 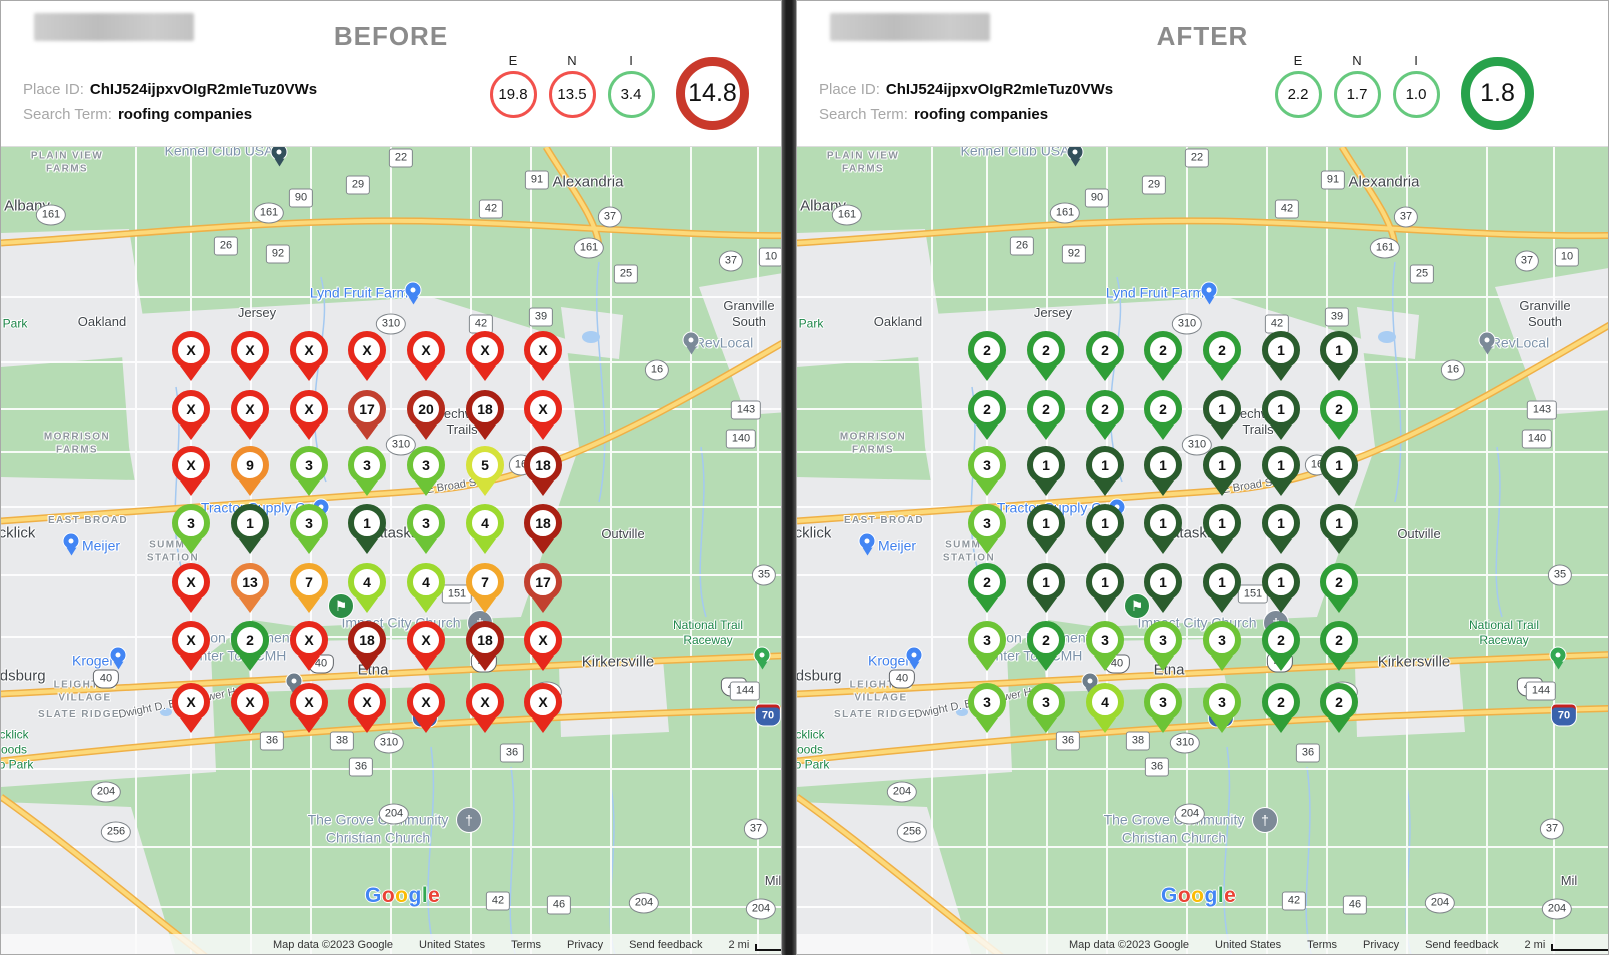 I want to click on rank-pin-r4c6: 1, so click(x=1281, y=529).